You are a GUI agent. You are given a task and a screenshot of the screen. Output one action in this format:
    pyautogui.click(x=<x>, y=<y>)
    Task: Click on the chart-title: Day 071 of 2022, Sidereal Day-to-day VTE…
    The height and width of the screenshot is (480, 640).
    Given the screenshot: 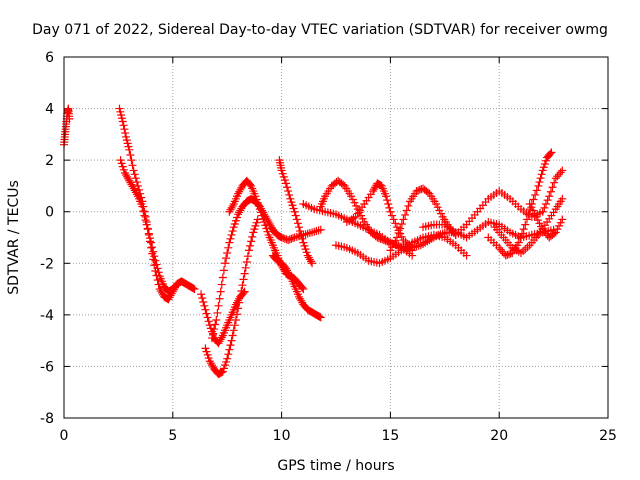 What is the action you would take?
    pyautogui.click(x=320, y=30)
    